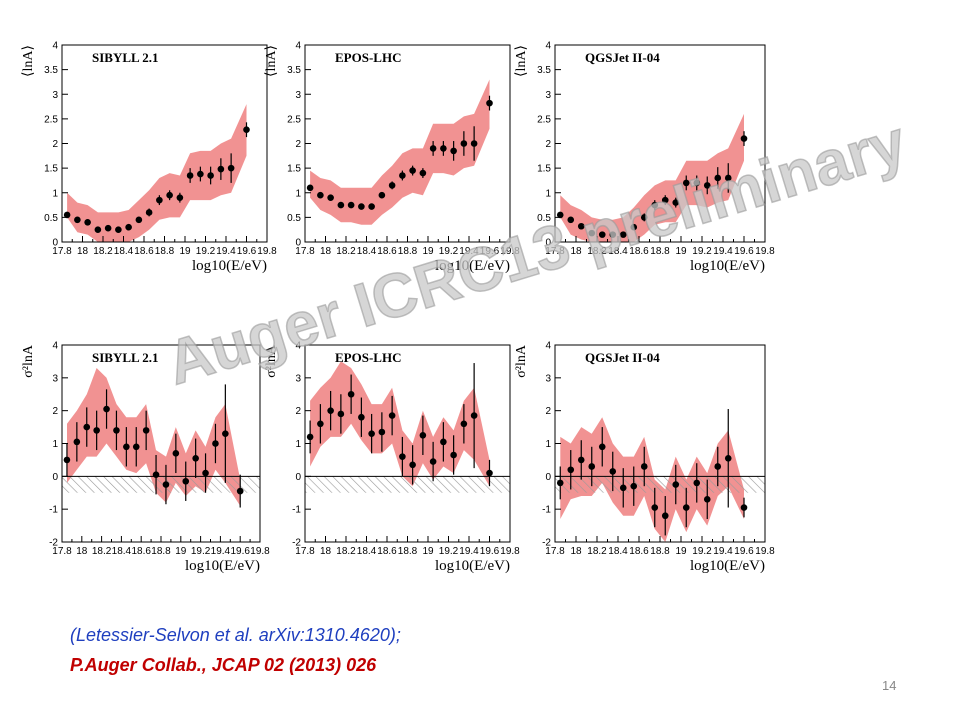 The width and height of the screenshot is (960, 720). I want to click on x-axis-label: log10(E/eV), so click(727, 266).